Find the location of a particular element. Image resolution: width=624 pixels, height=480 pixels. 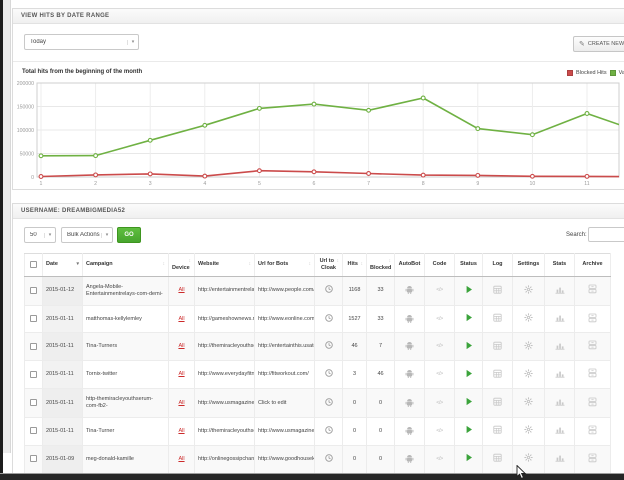

cell-url-for-bots: Click to edit is located at coordinates (284, 403).